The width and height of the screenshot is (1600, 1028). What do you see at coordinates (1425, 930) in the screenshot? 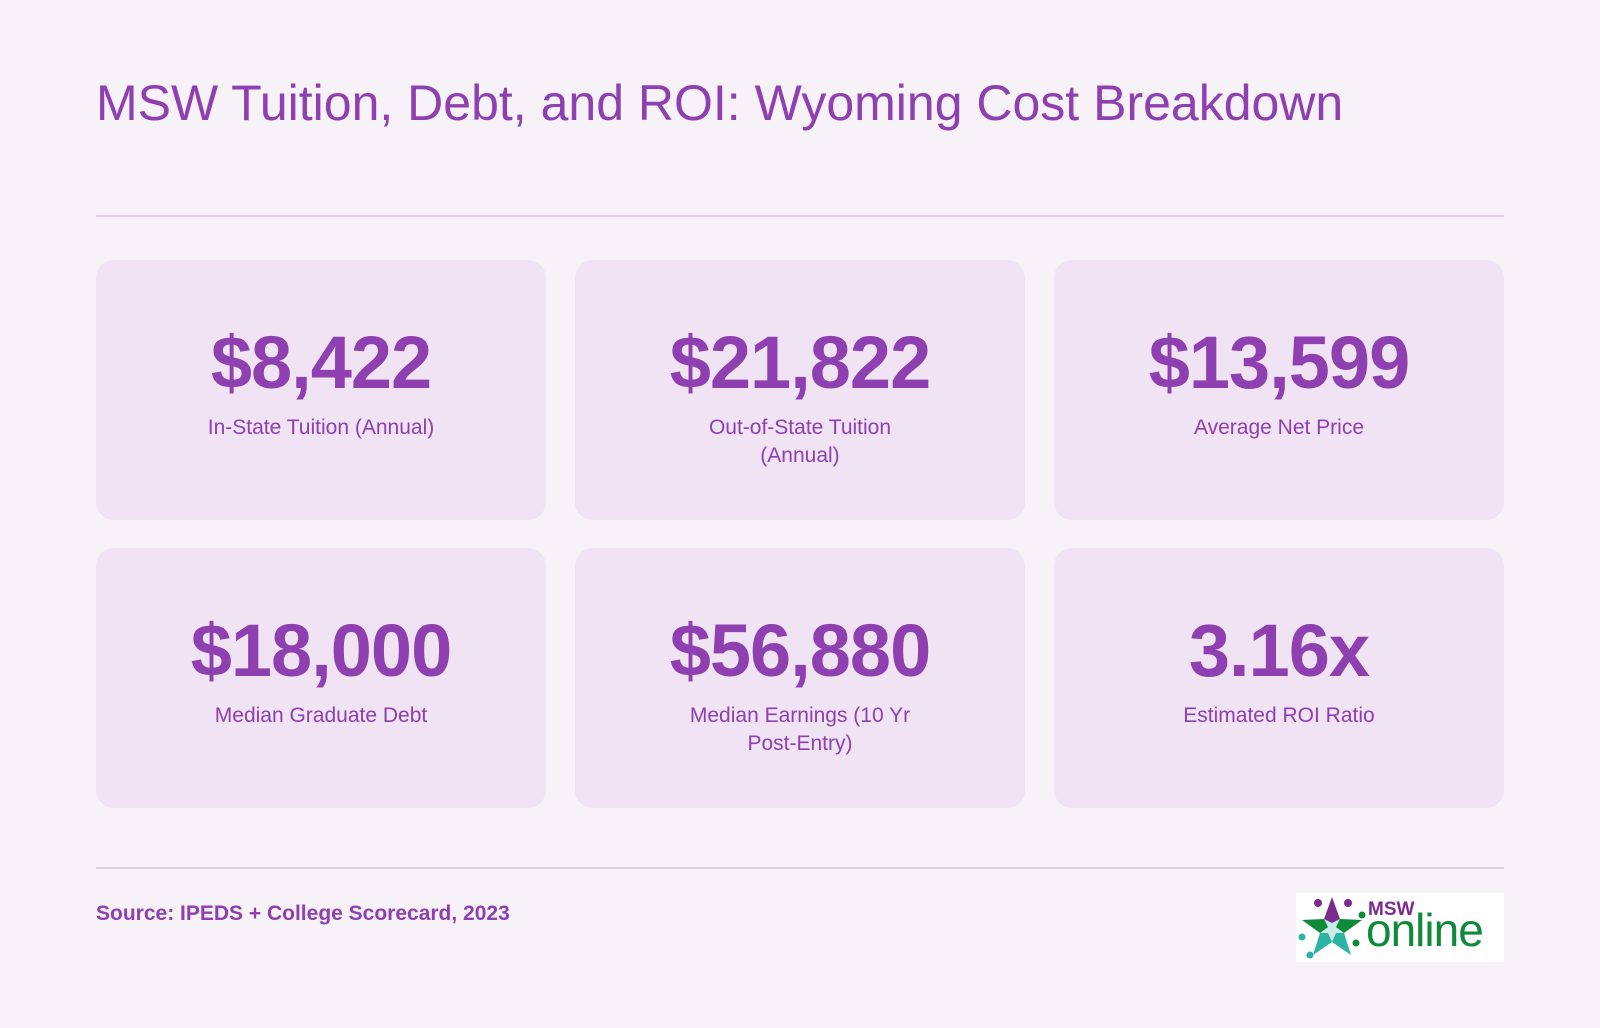
I see `logo-online-text: online` at bounding box center [1425, 930].